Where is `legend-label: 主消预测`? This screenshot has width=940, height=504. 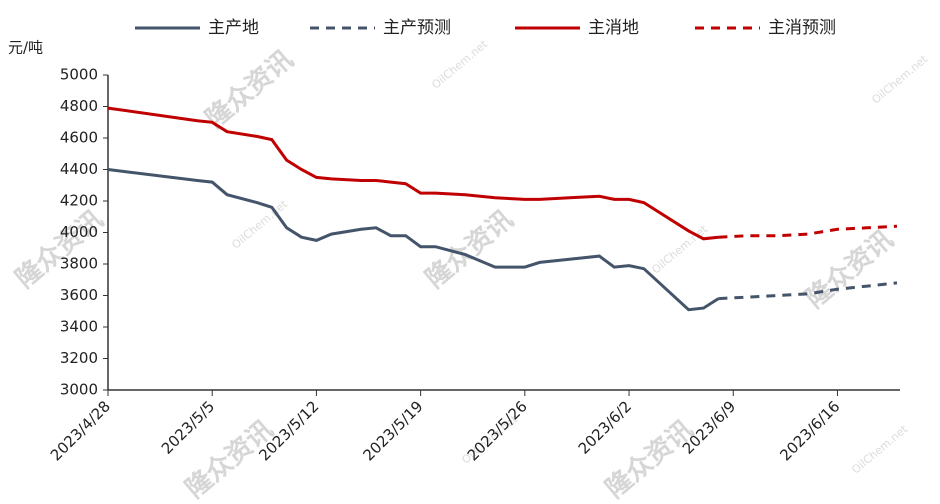 legend-label: 主消预测 is located at coordinates (802, 28).